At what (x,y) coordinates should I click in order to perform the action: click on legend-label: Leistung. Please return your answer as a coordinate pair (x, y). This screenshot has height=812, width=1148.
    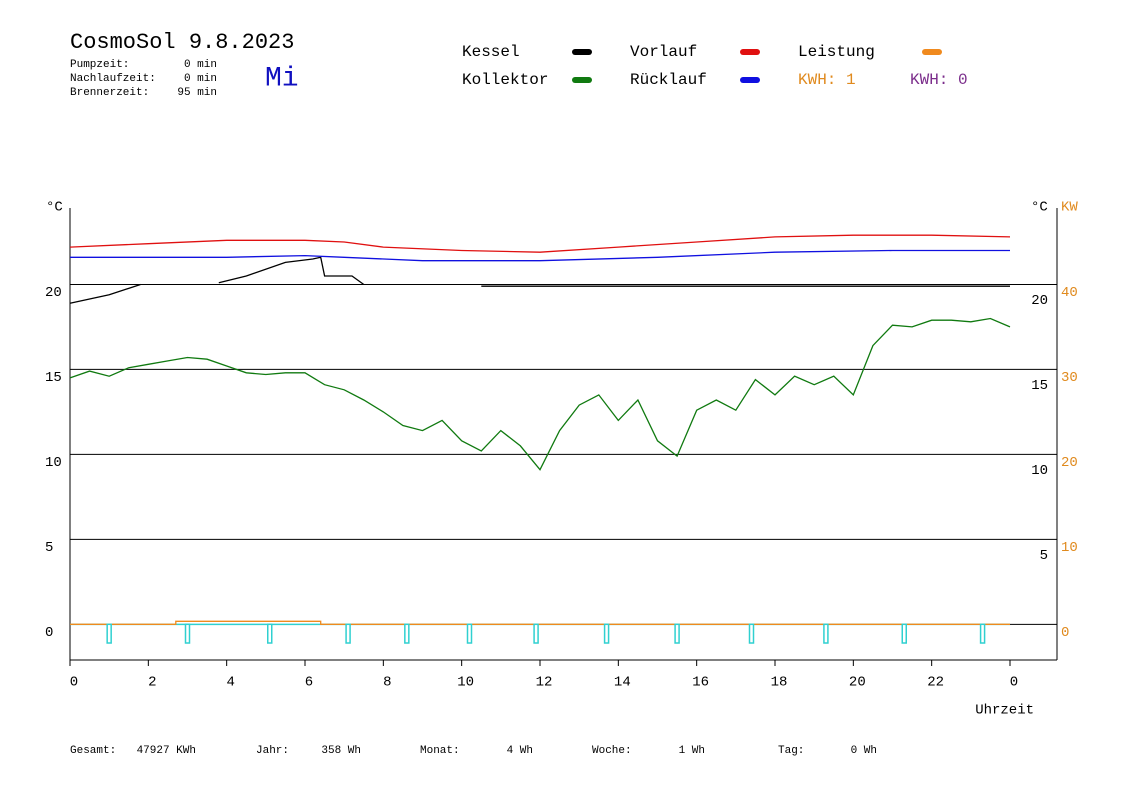
    Looking at the image, I should click on (836, 52).